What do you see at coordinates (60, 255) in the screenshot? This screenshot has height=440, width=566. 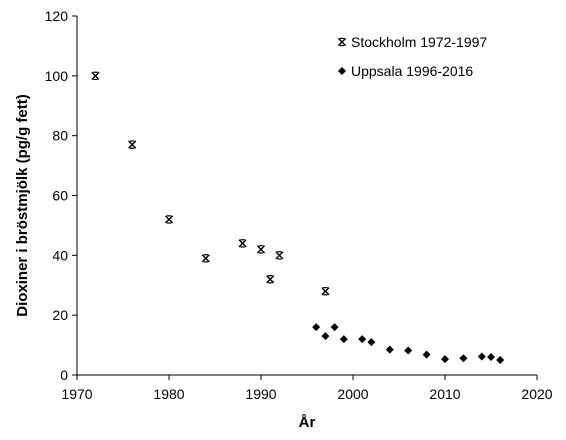 I see `y-tick-label: 40` at bounding box center [60, 255].